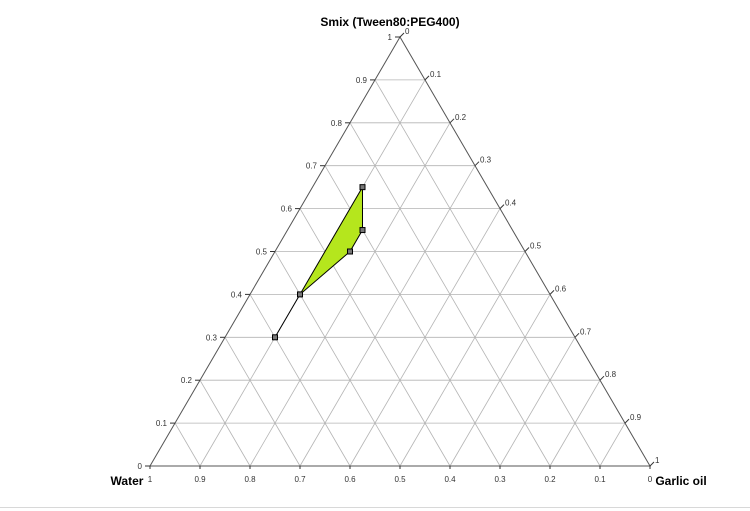 Image resolution: width=750 pixels, height=511 pixels. Describe the element at coordinates (611, 374) in the screenshot. I see `tick-label-oil: 0.8` at that location.